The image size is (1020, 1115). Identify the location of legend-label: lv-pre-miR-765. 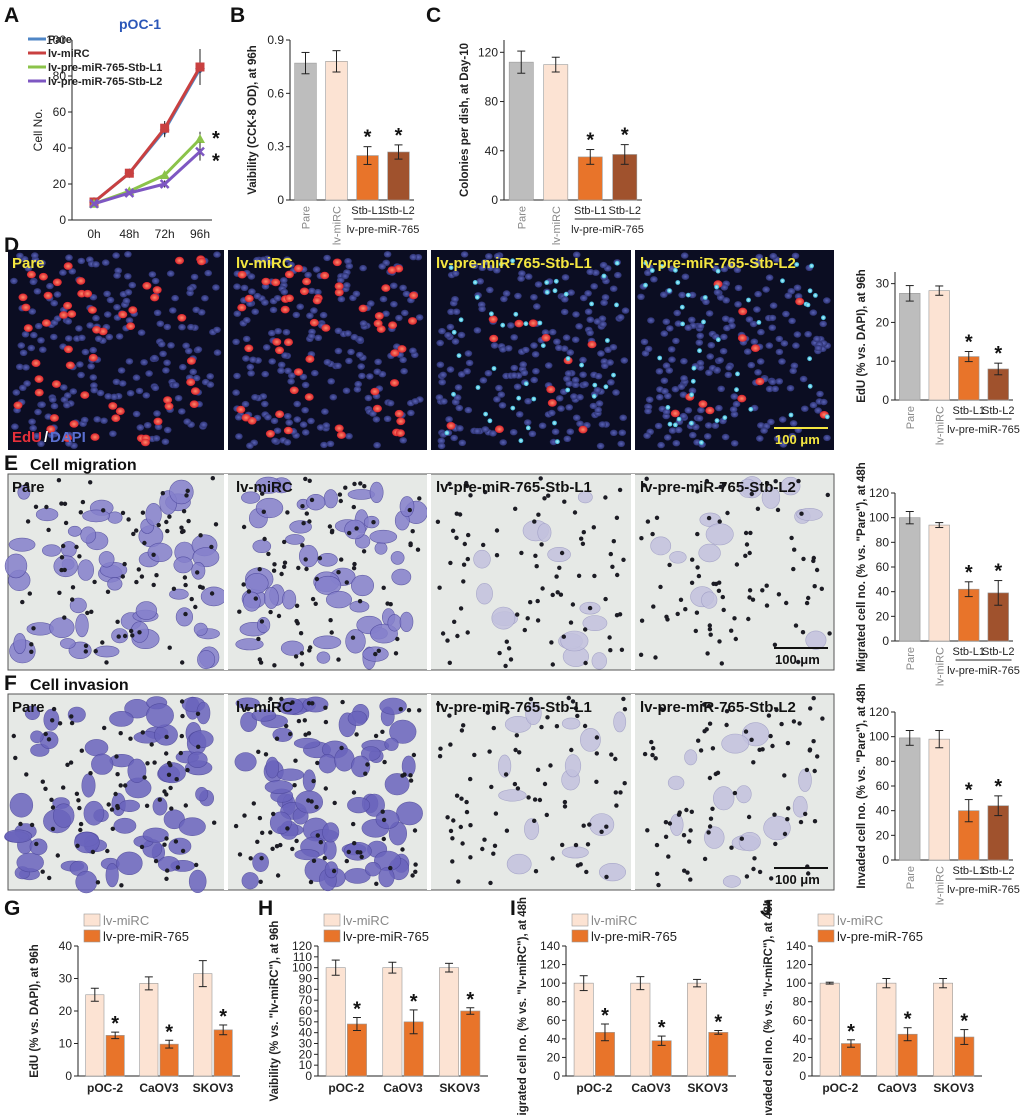
(146, 936).